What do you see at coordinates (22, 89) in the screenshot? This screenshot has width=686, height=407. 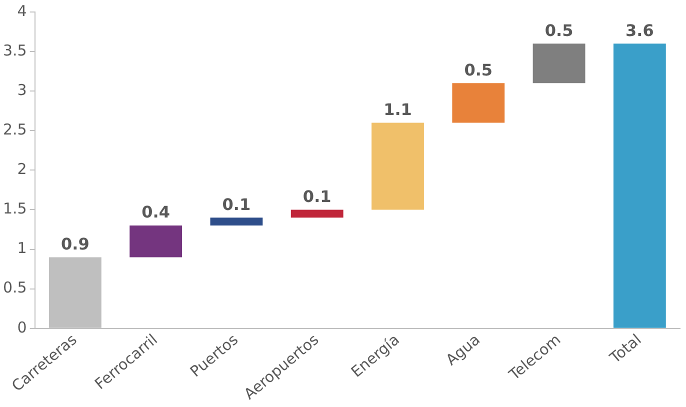 I see `y-tick-label: 3` at bounding box center [22, 89].